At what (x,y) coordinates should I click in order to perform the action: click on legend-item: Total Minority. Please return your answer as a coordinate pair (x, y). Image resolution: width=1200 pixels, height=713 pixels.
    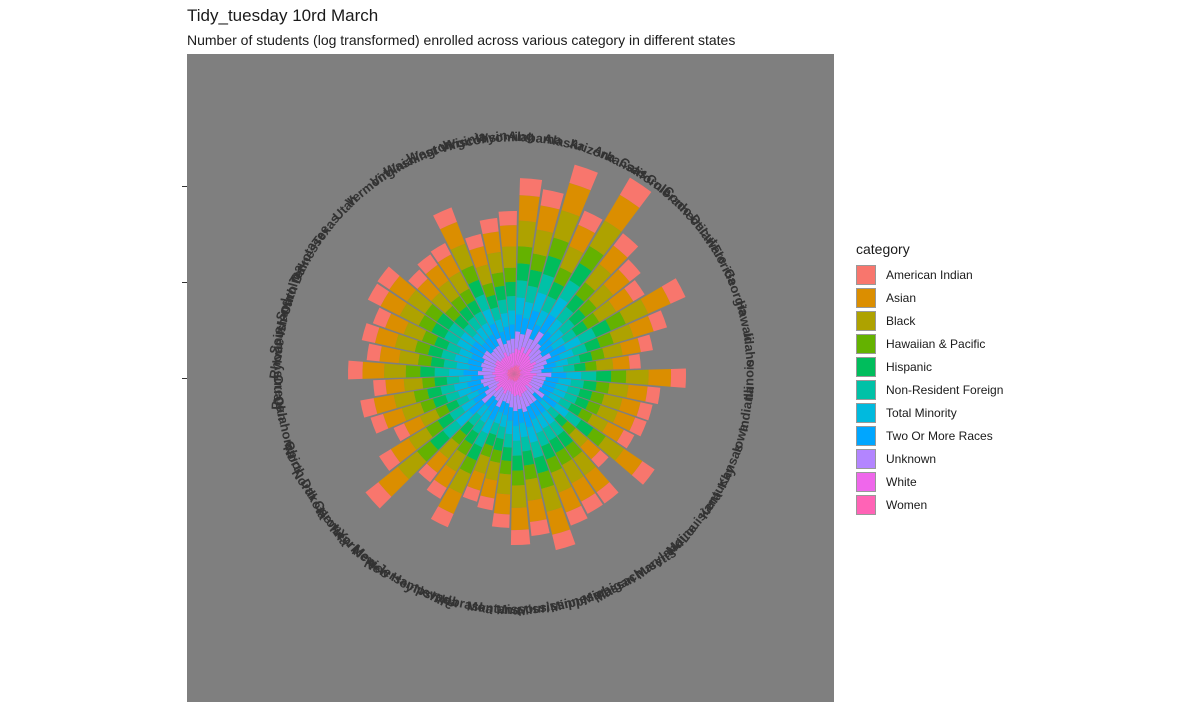
    Looking at the image, I should click on (929, 412).